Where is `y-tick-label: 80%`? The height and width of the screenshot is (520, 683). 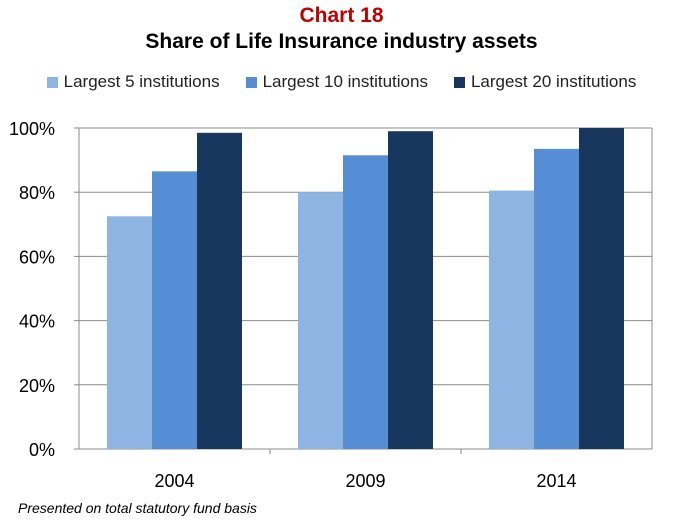
y-tick-label: 80% is located at coordinates (37, 193).